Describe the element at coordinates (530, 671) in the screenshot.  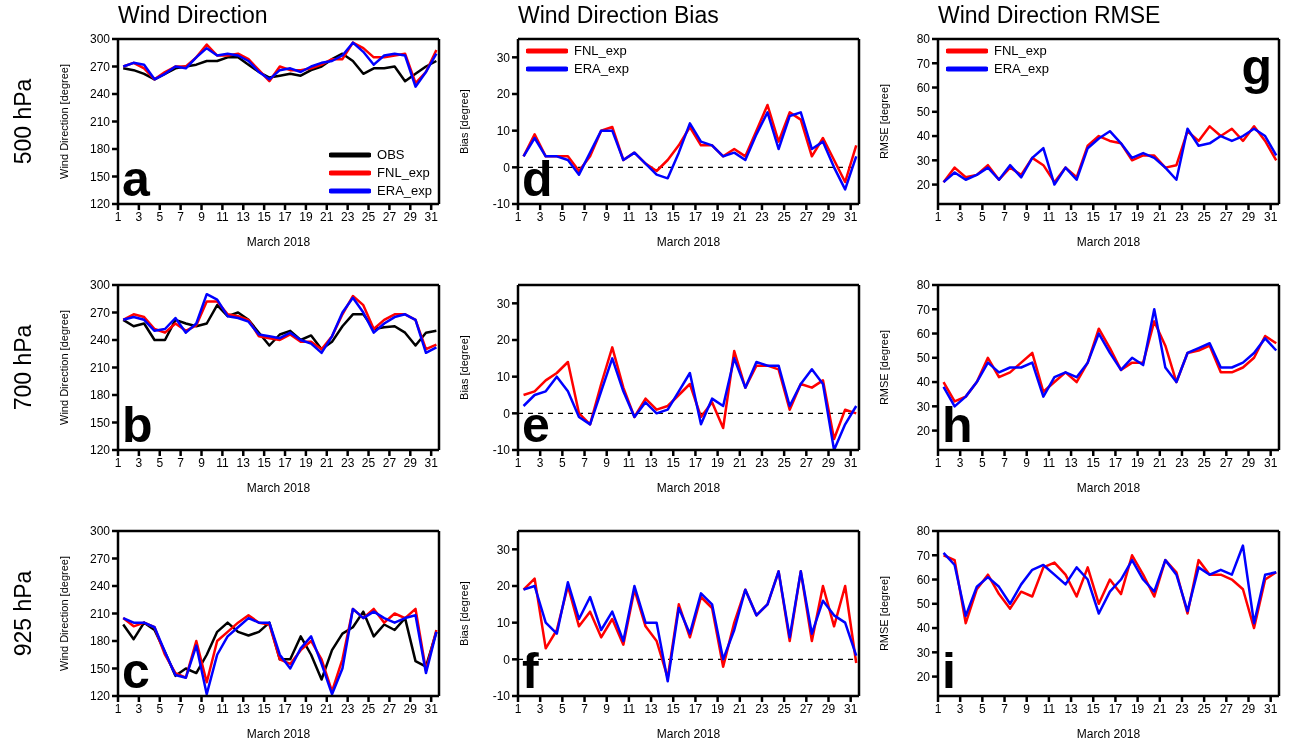
I see `annotation: f` at that location.